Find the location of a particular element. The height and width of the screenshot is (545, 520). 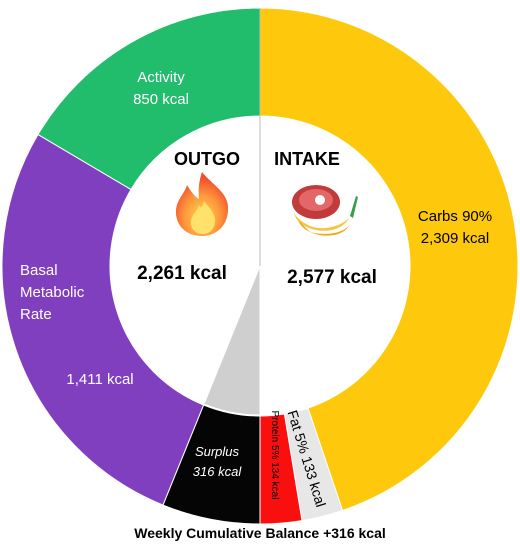

intake-label-protein: Protein 5% 134 kcal is located at coordinates (274, 455).